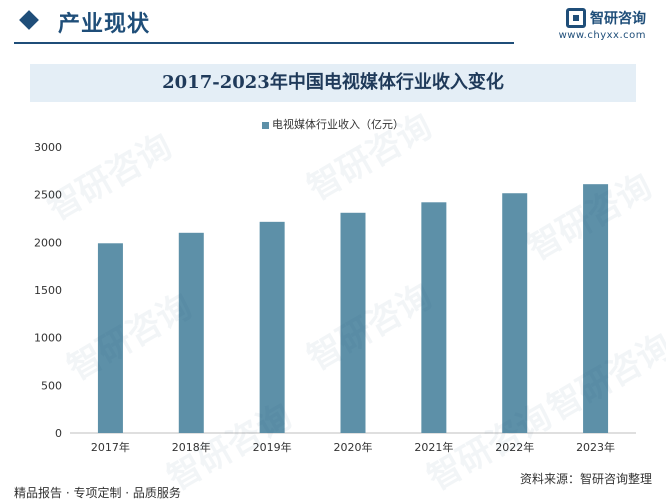 This screenshot has width=666, height=504. I want to click on x-tick-label: 2018年, so click(191, 447).